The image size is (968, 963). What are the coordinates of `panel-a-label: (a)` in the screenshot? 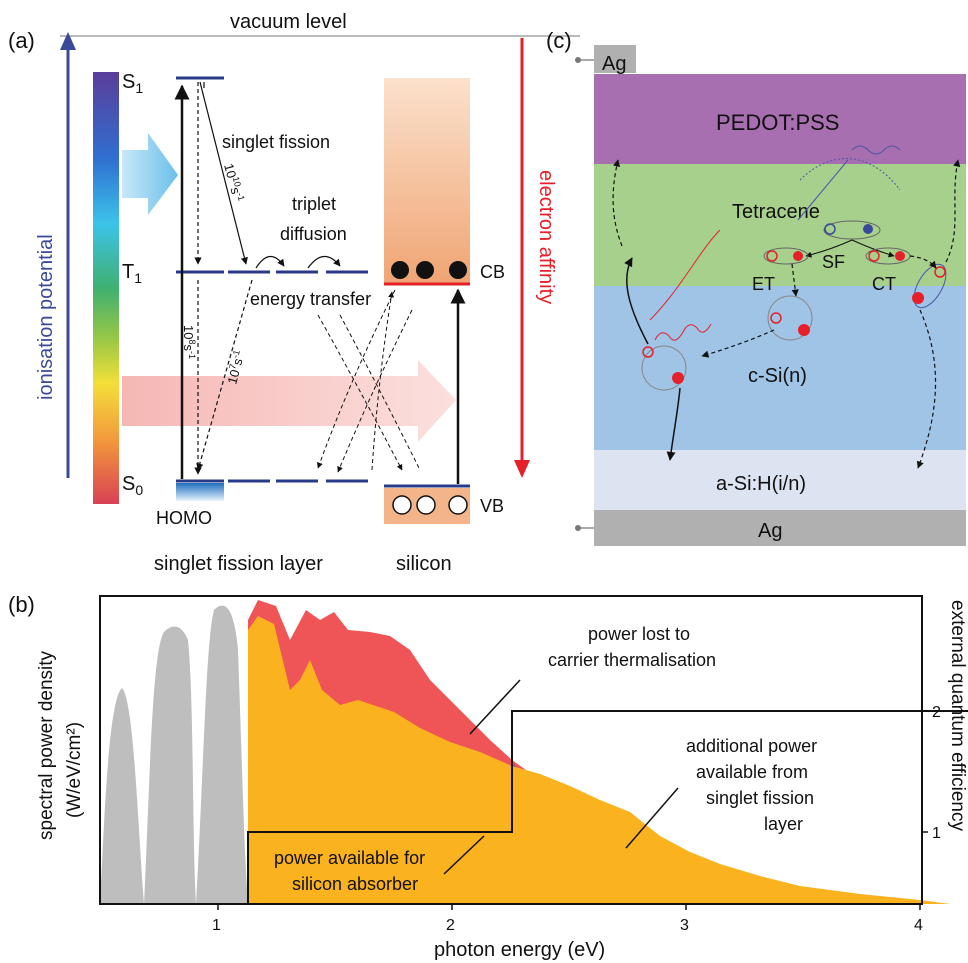 It's located at (21, 40).